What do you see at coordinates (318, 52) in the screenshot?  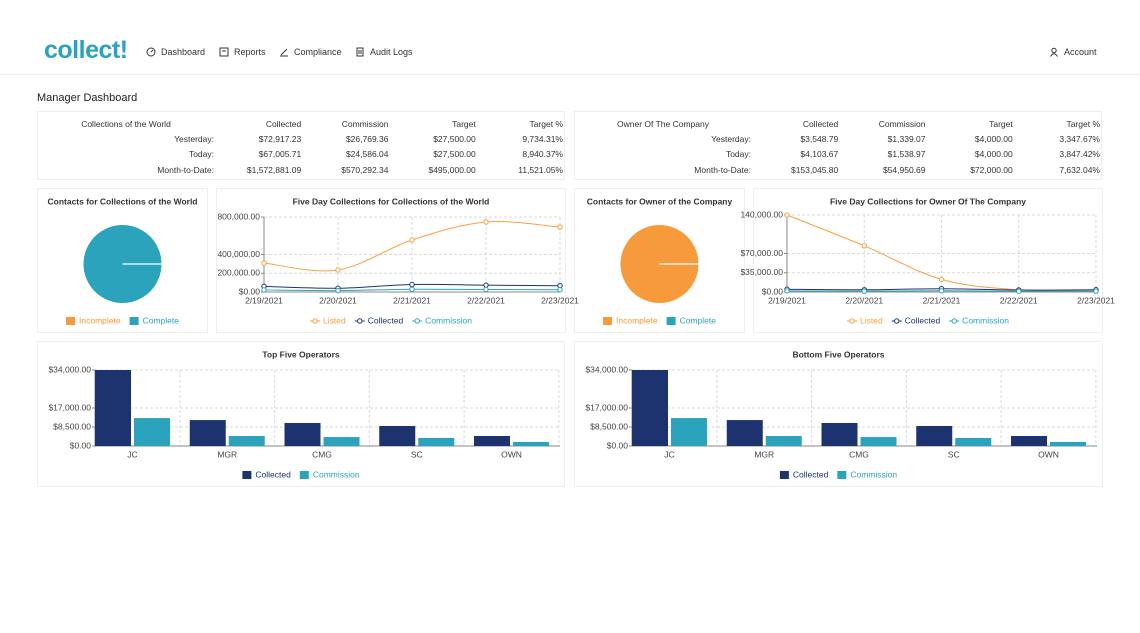 I see `nav-label: Compliance` at bounding box center [318, 52].